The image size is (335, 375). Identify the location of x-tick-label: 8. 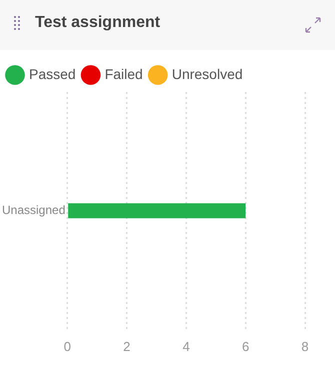
(305, 346).